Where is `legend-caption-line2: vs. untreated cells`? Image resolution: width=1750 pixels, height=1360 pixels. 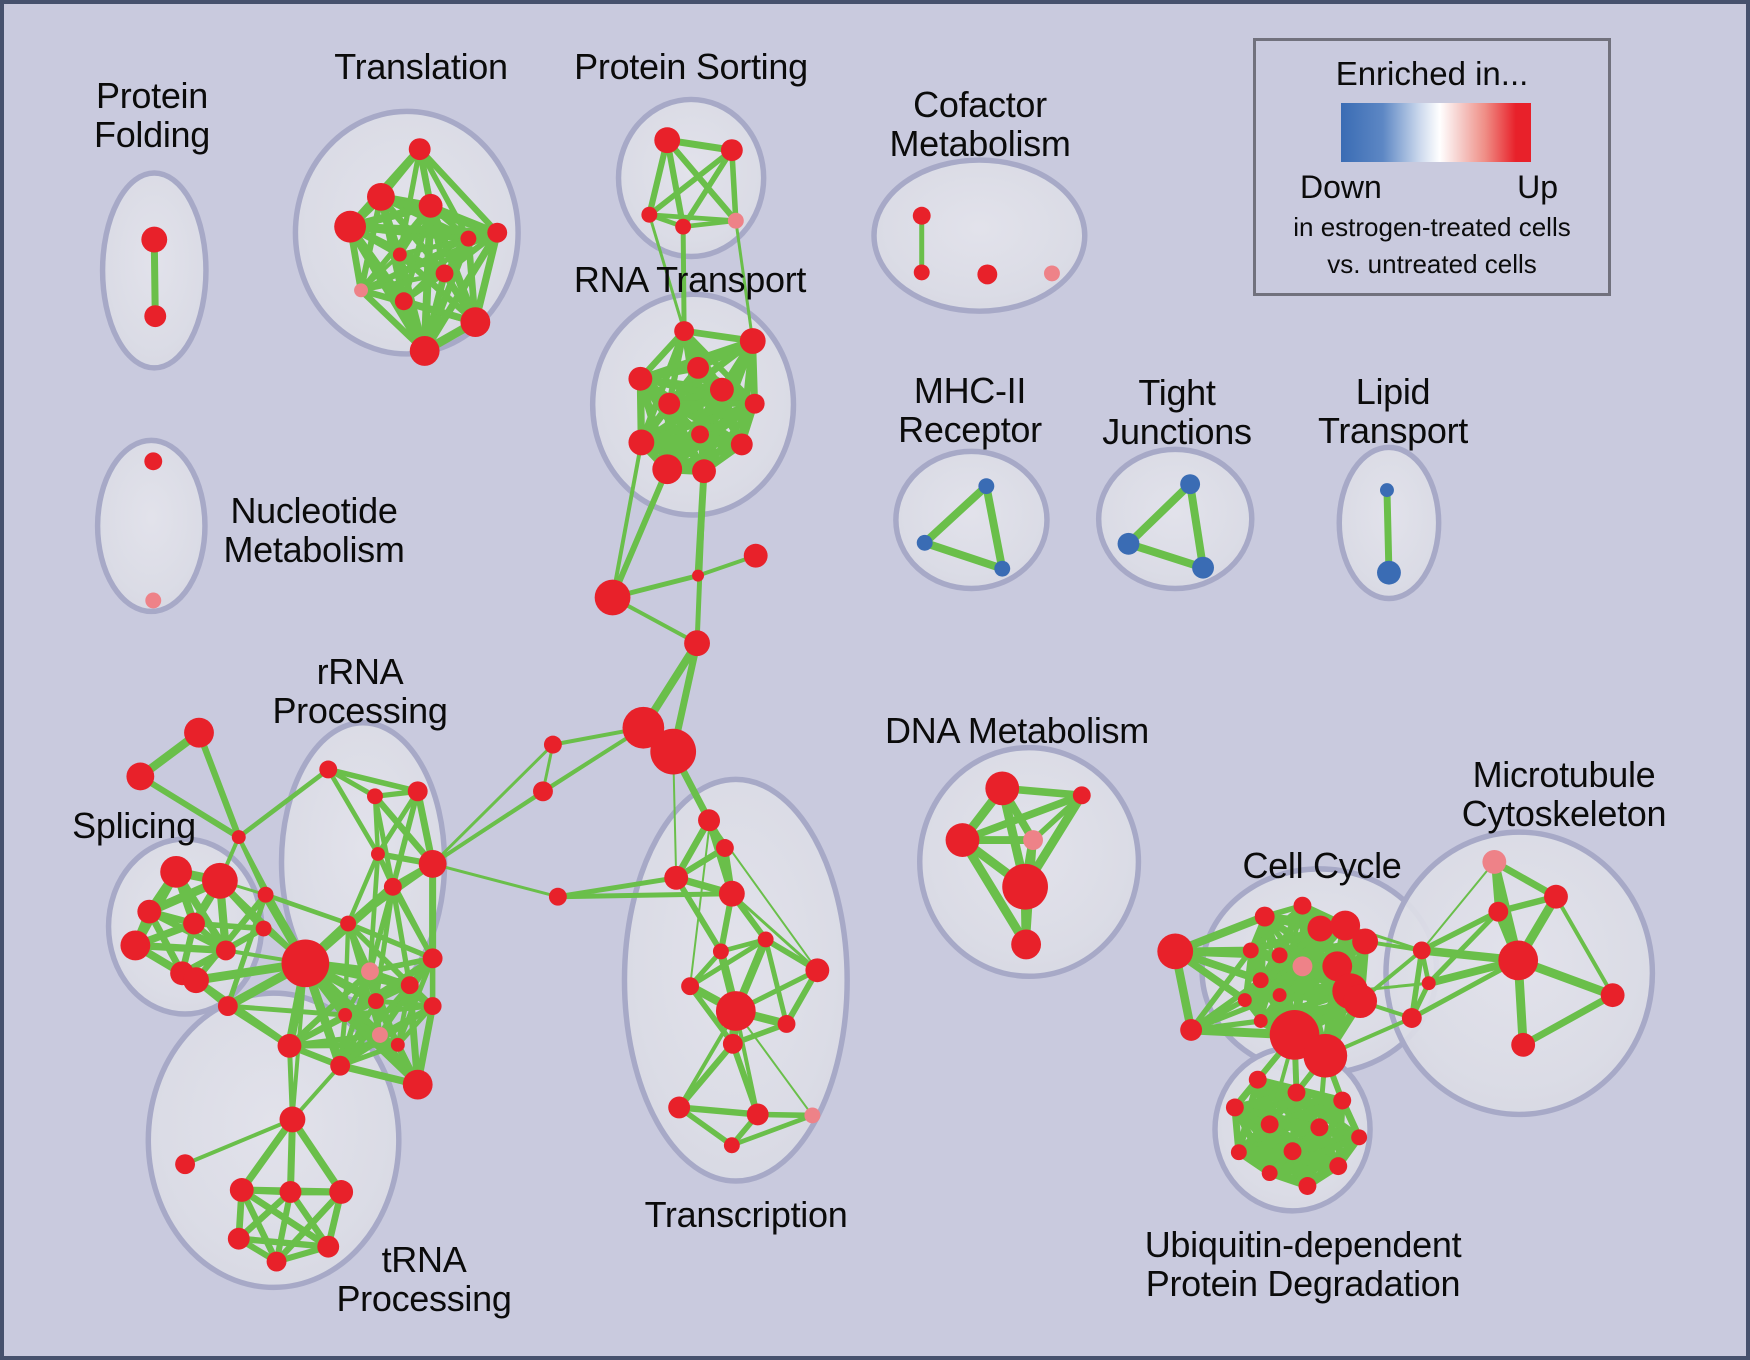 legend-caption-line2: vs. untreated cells is located at coordinates (1432, 264).